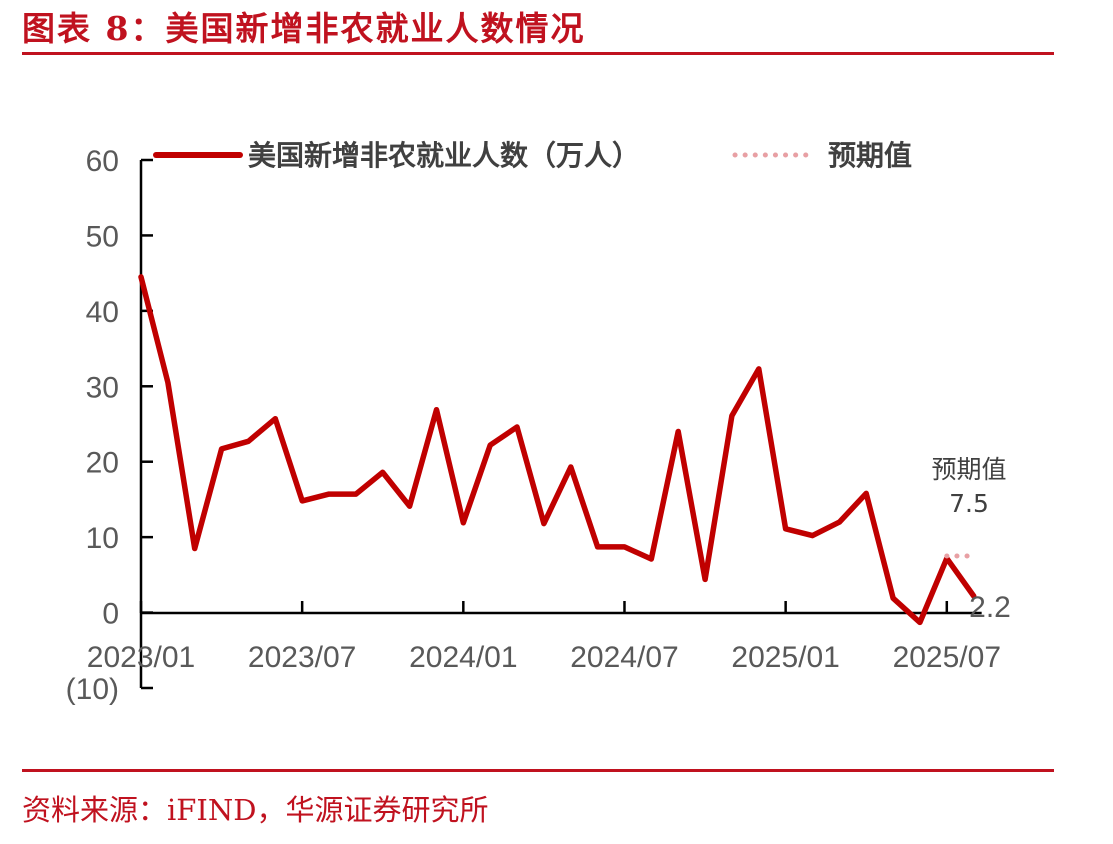  Describe the element at coordinates (102, 161) in the screenshot. I see `y-tick-label: 60` at that location.